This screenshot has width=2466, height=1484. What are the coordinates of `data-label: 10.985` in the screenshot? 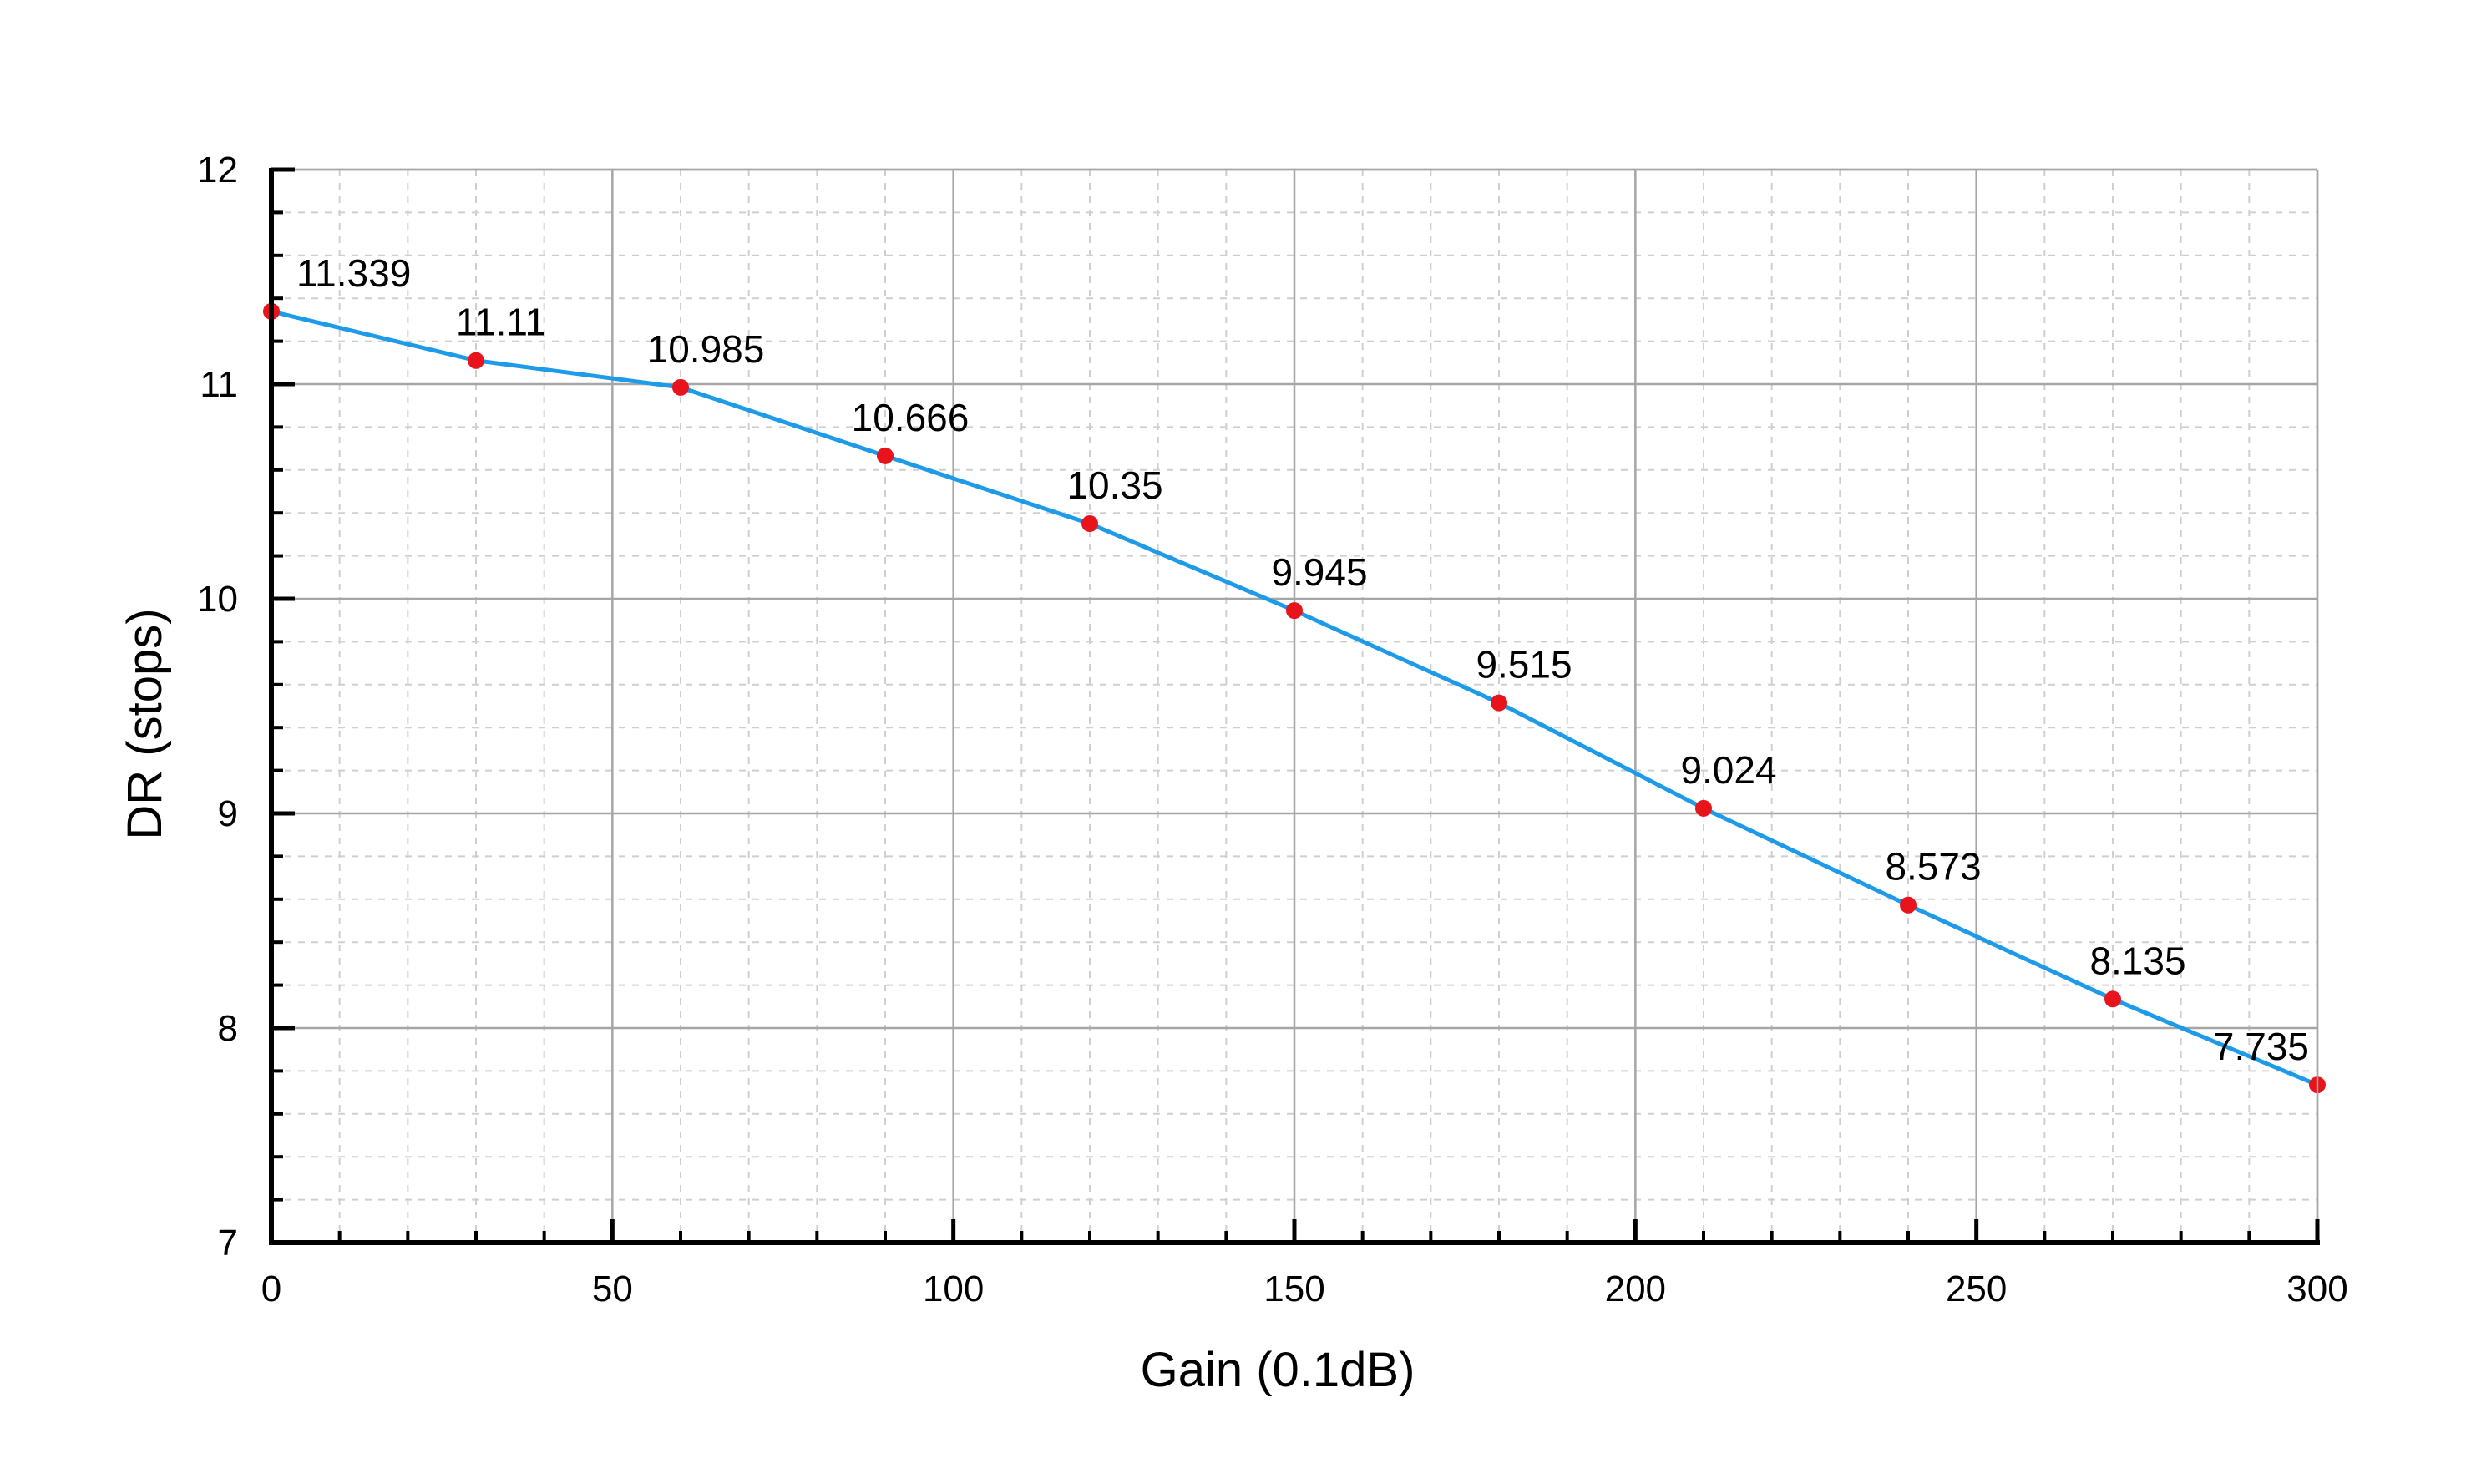 It's located at (706, 349).